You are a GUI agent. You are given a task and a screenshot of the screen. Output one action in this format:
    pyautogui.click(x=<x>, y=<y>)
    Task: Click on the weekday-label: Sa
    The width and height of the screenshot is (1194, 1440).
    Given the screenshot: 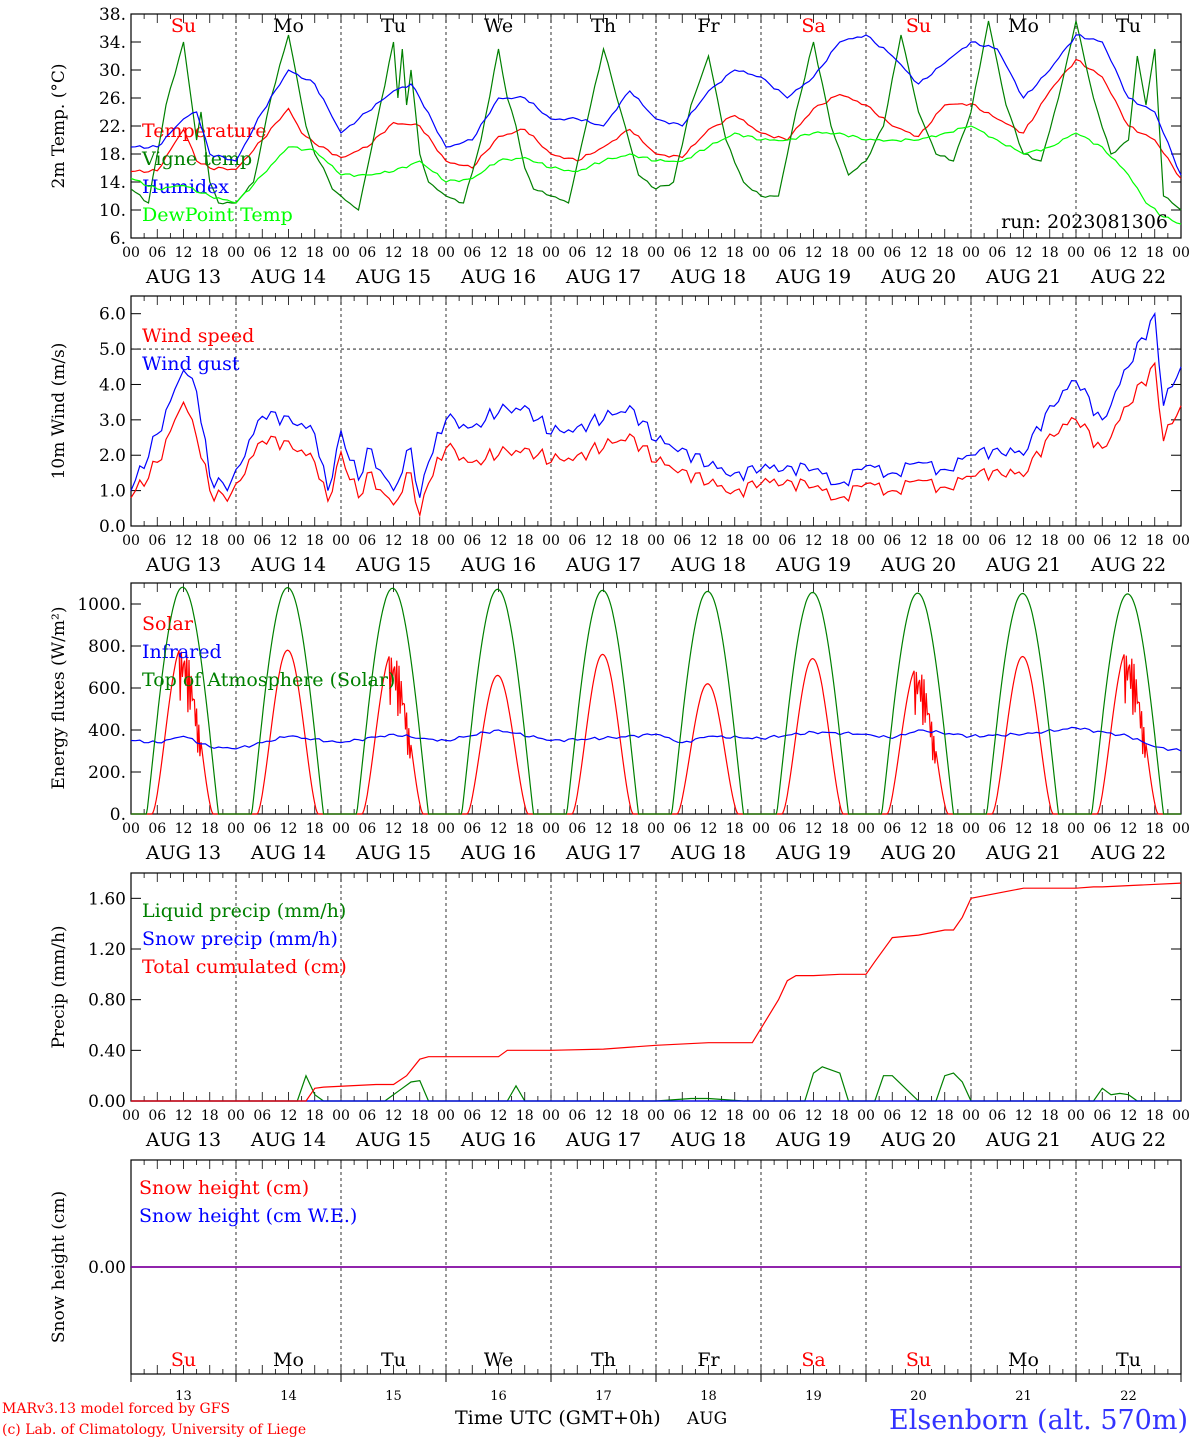 What is the action you would take?
    pyautogui.click(x=813, y=1360)
    